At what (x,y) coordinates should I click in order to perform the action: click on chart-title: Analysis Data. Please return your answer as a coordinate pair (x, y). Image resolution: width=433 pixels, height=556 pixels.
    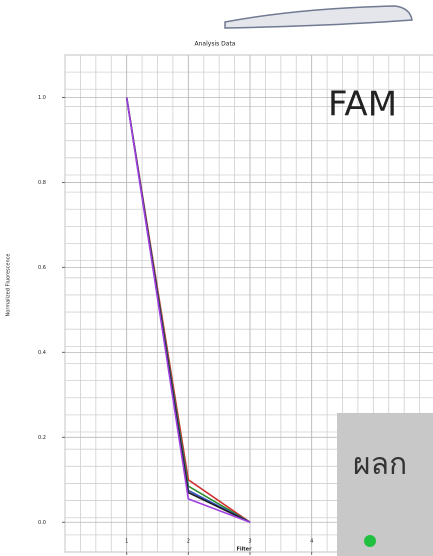
    Looking at the image, I should click on (215, 44).